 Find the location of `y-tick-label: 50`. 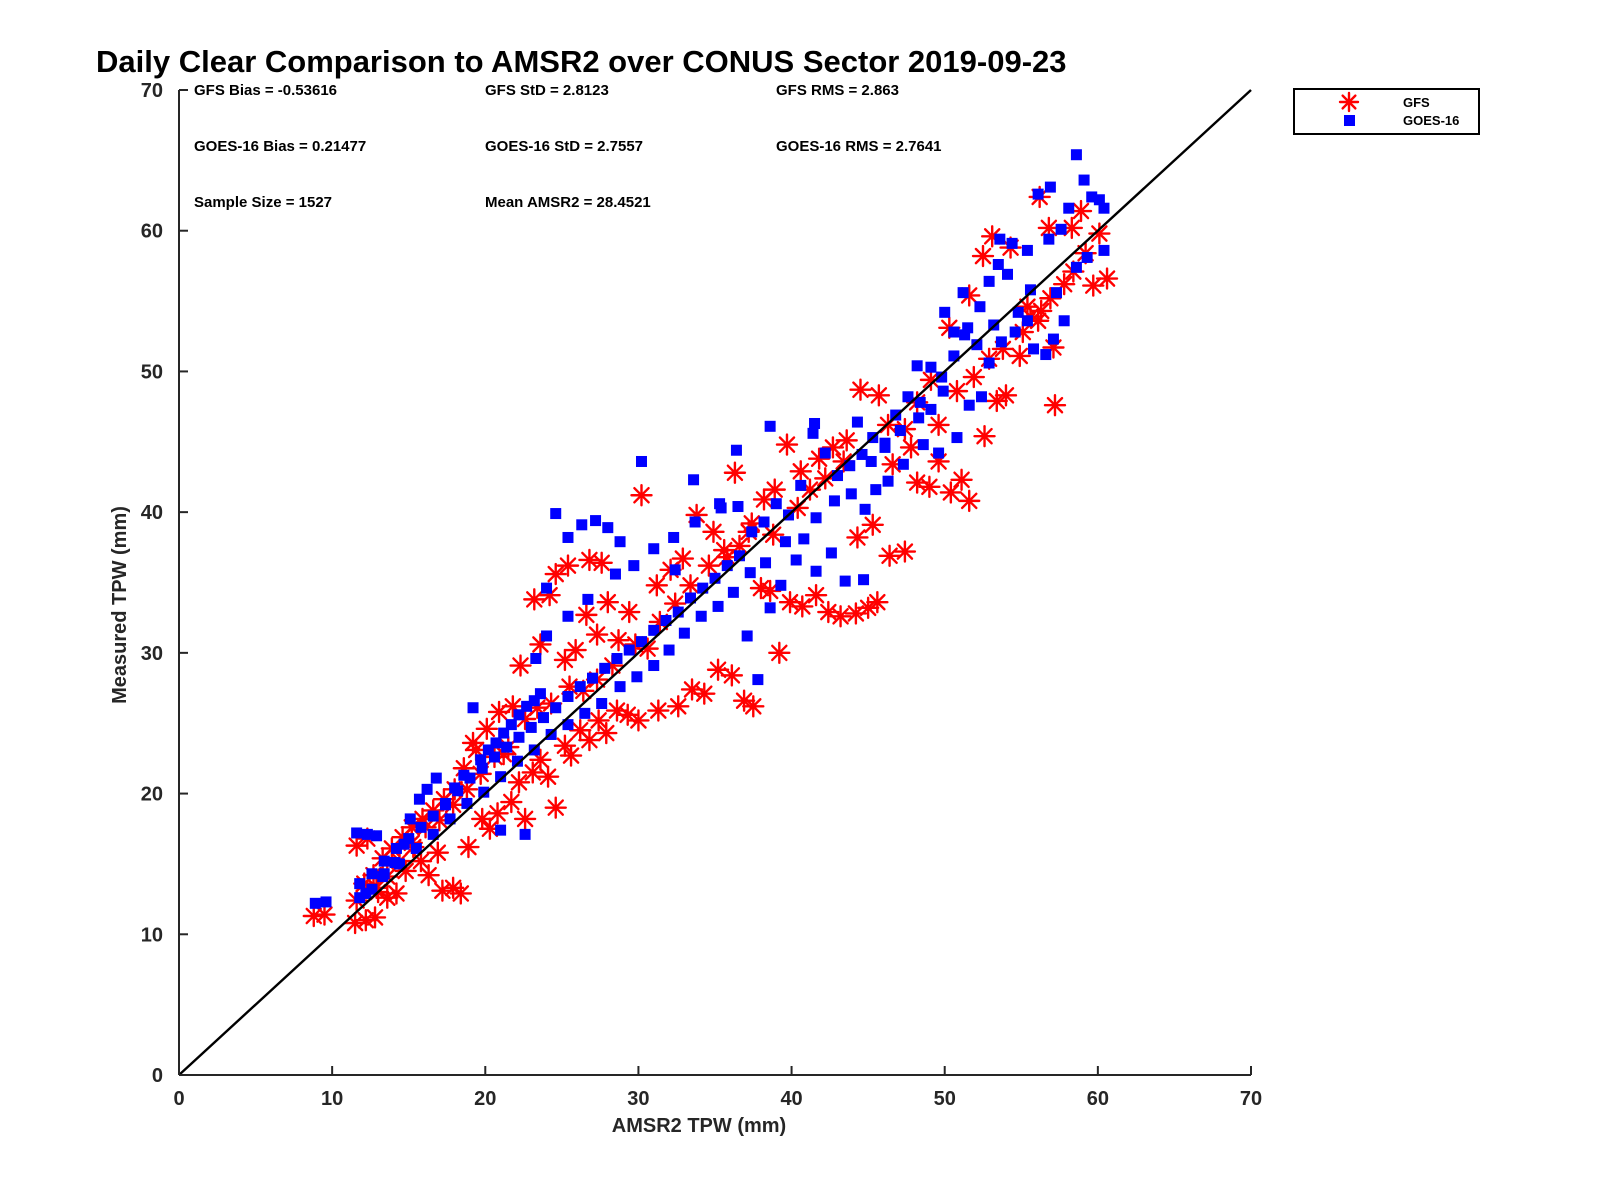

y-tick-label: 50 is located at coordinates (152, 372).